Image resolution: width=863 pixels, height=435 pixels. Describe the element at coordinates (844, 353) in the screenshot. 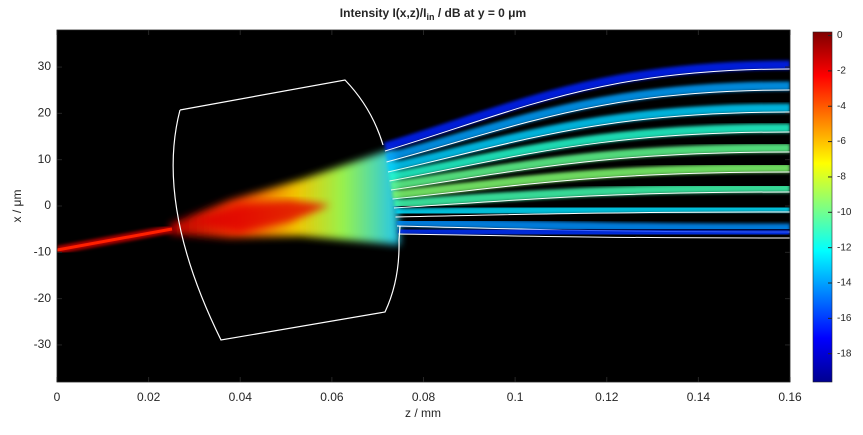

I see `colorbar-tick-label: -18` at that location.